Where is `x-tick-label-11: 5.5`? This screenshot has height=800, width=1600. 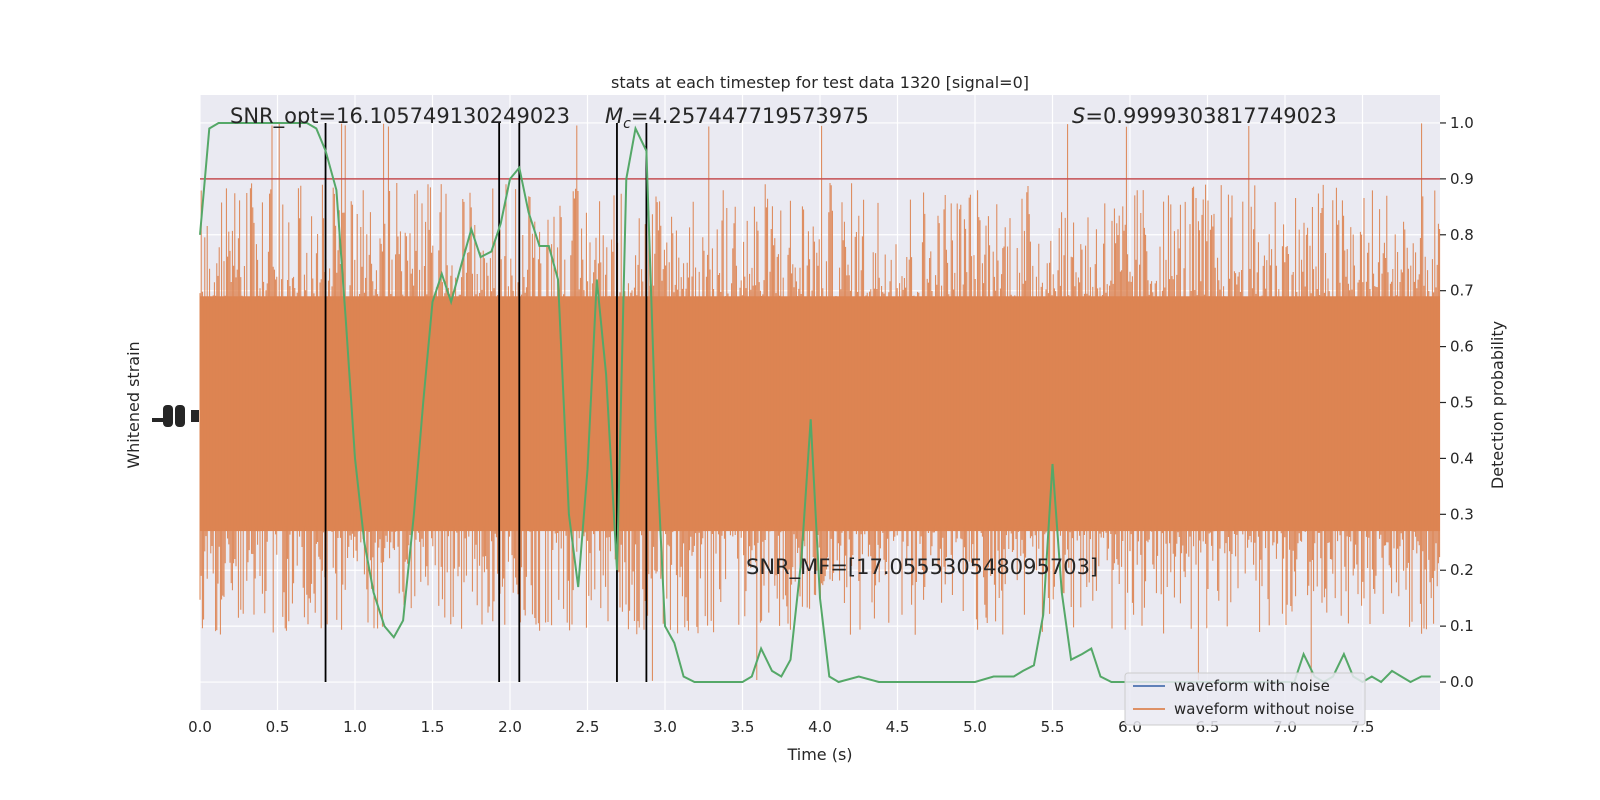 x-tick-label-11: 5.5 is located at coordinates (1053, 727).